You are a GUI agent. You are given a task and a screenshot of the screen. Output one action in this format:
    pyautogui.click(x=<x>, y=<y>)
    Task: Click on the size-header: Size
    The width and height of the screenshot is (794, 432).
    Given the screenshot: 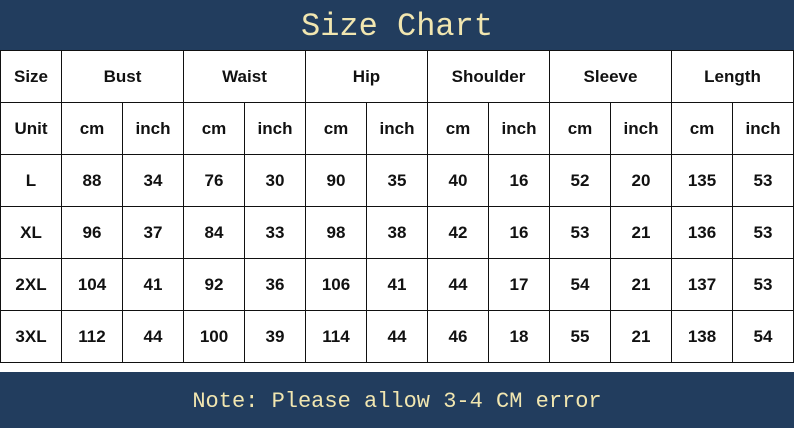 What is the action you would take?
    pyautogui.click(x=31, y=76)
    